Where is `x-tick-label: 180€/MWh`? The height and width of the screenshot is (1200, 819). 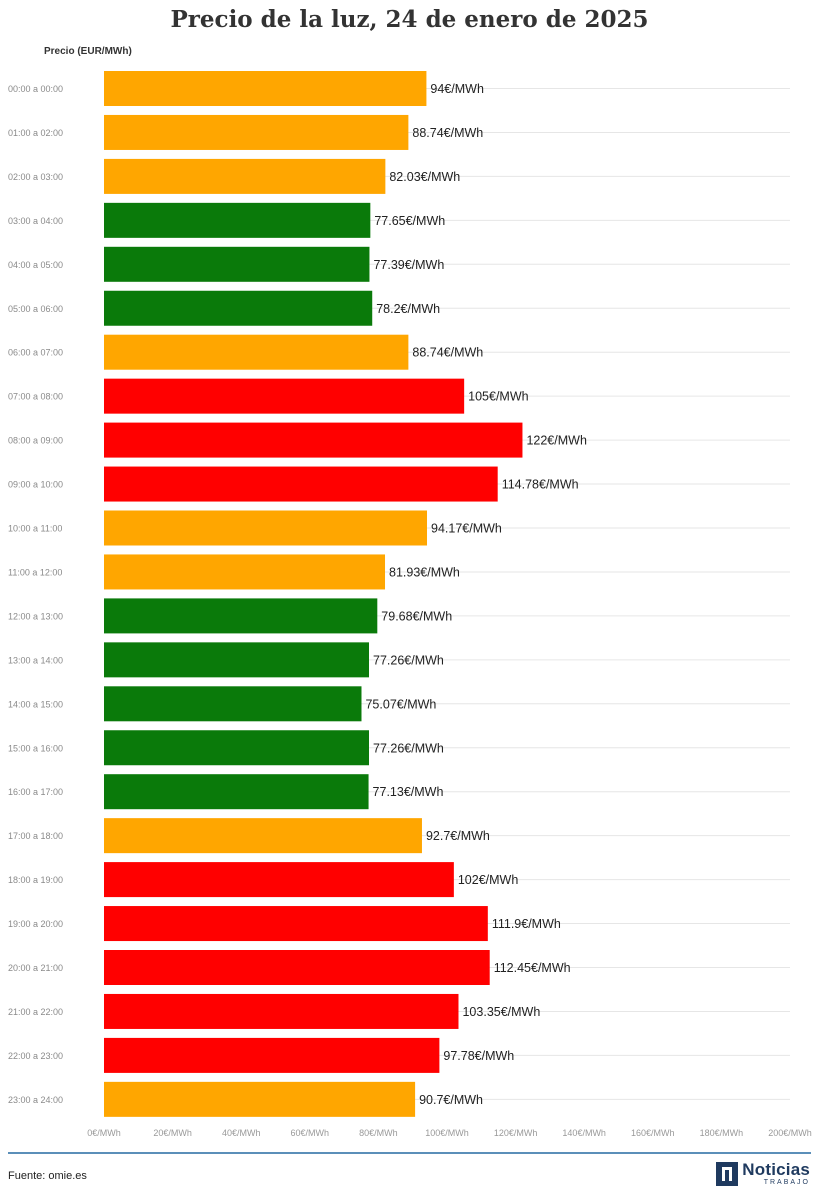 x-tick-label: 180€/MWh is located at coordinates (722, 1133).